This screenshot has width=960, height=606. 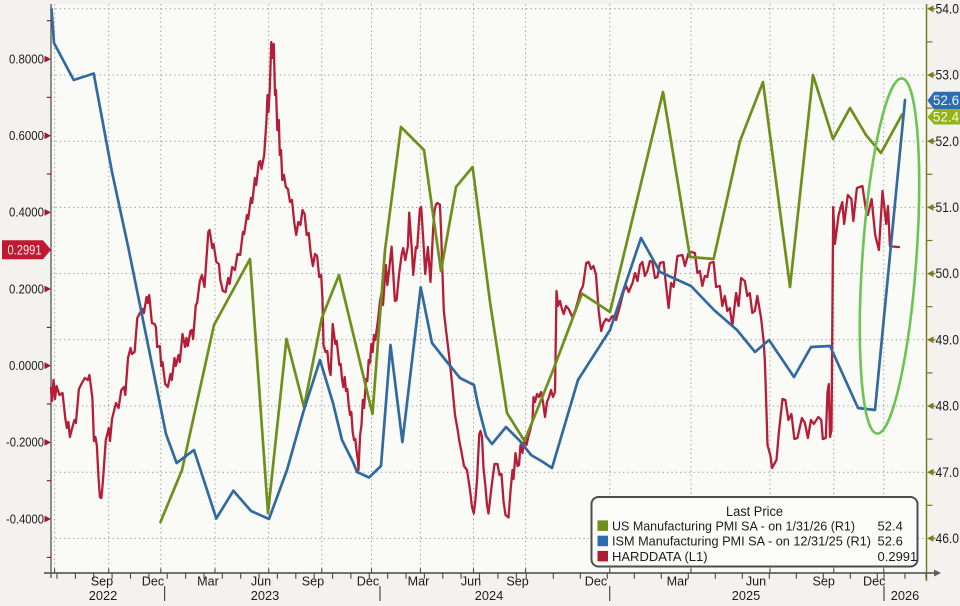 What do you see at coordinates (26, 135) in the screenshot?
I see `svg-text: 0.6000` at bounding box center [26, 135].